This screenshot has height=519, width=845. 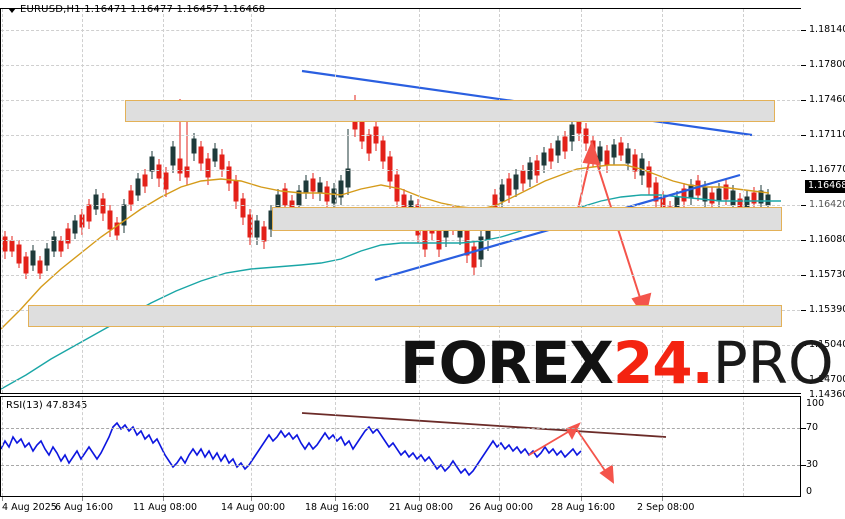 What do you see at coordinates (450, 111) in the screenshot?
I see `supply-zone-upper` at bounding box center [450, 111].